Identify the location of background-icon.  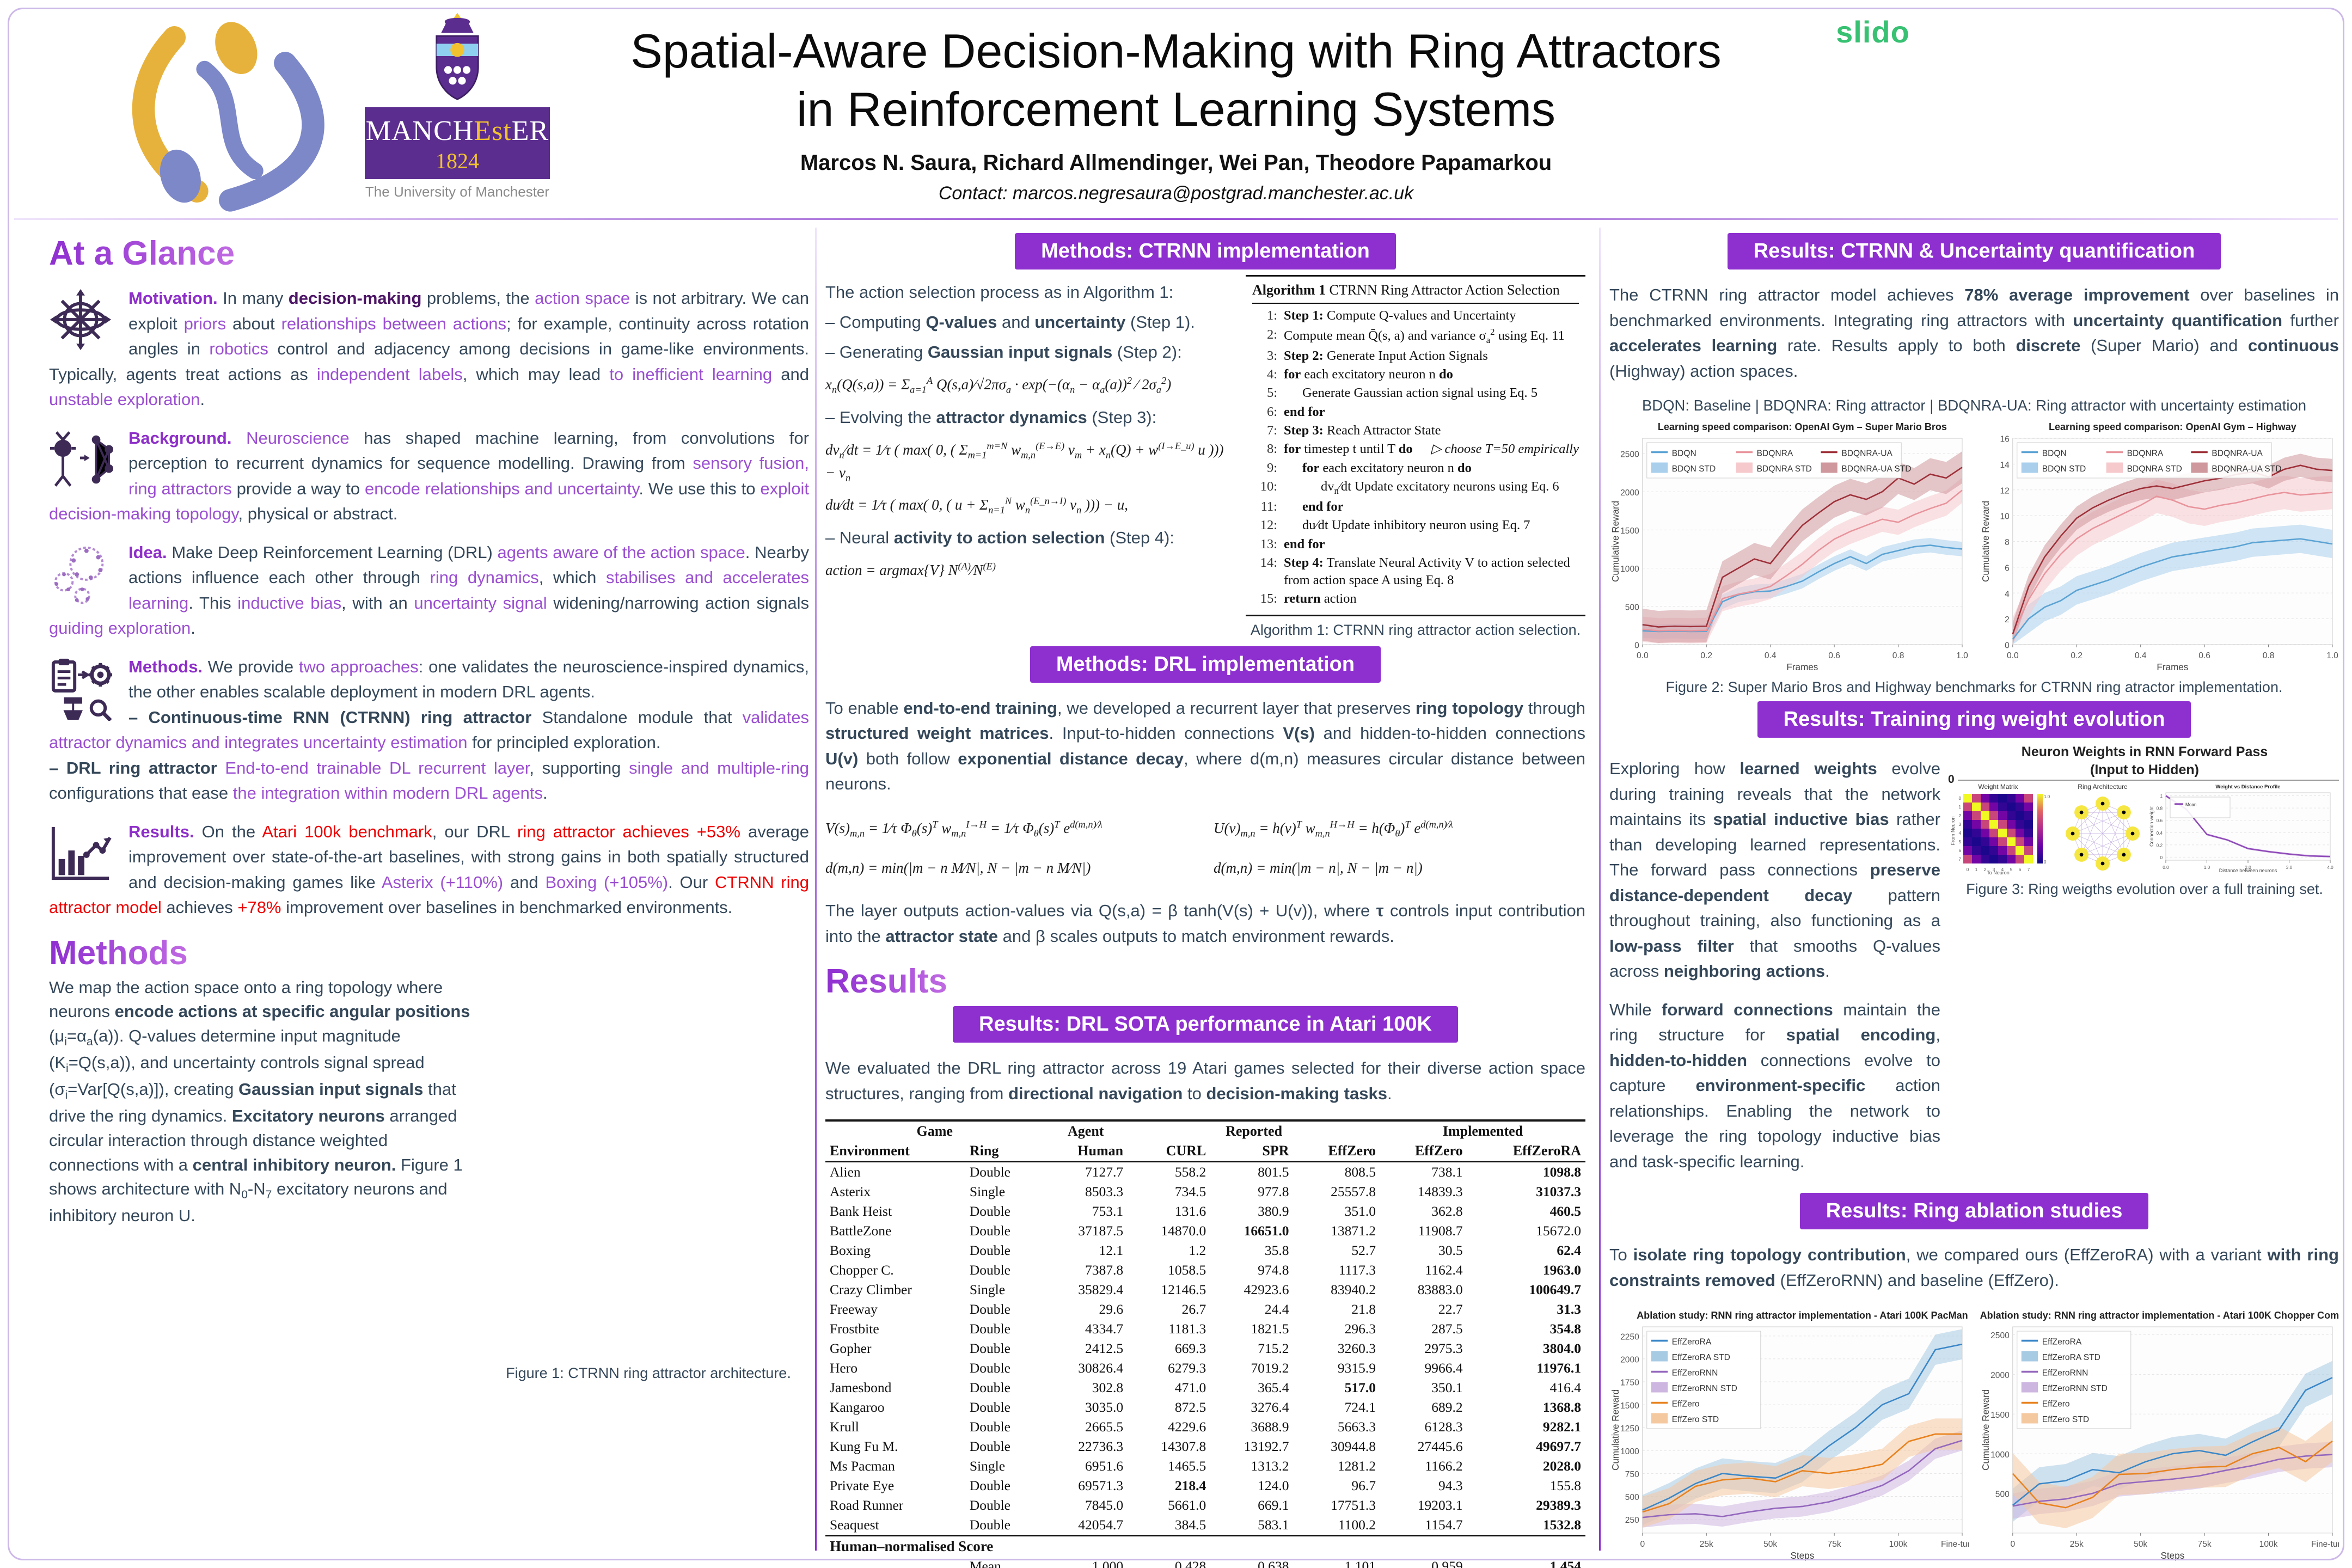
(81, 459).